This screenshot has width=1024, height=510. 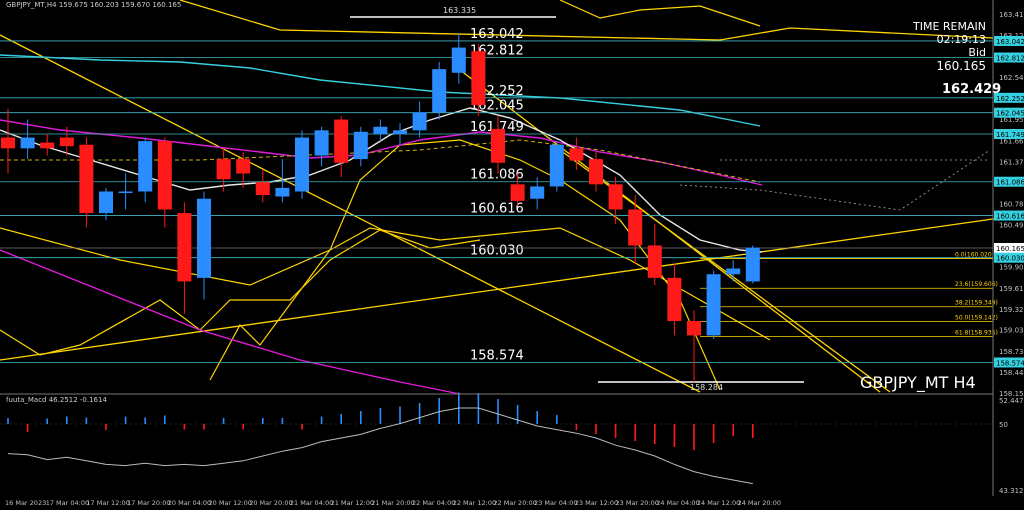 What do you see at coordinates (759, 503) in the screenshot?
I see `time-label: 24 Mar 20:00` at bounding box center [759, 503].